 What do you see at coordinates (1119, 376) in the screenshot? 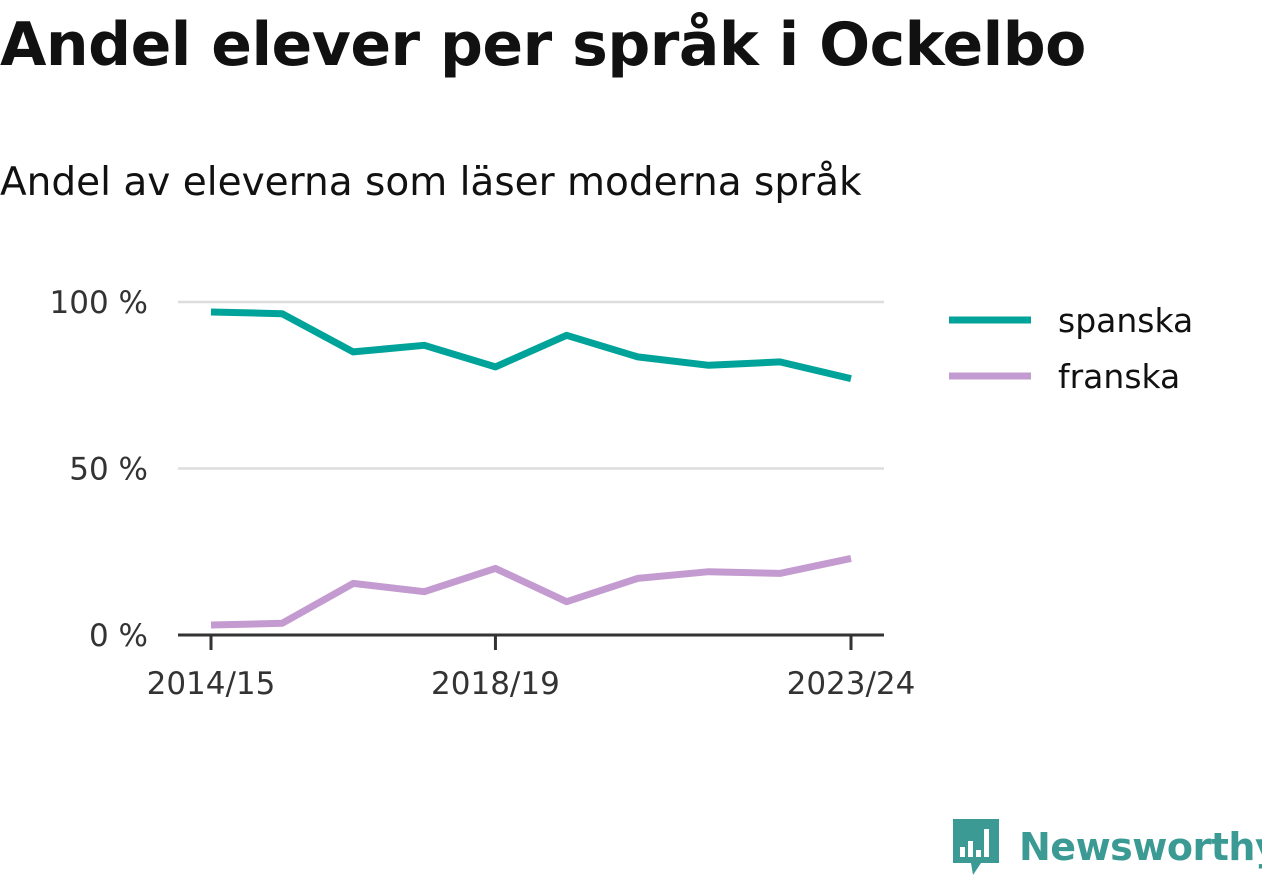
I see `legend-label-franska: franska` at bounding box center [1119, 376].